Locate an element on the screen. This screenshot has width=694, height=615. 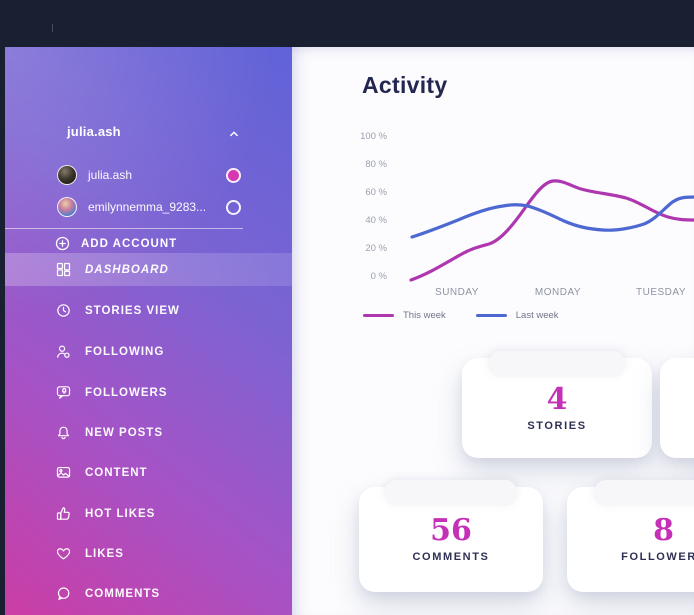
chat-bubble-icon is located at coordinates (63, 593).